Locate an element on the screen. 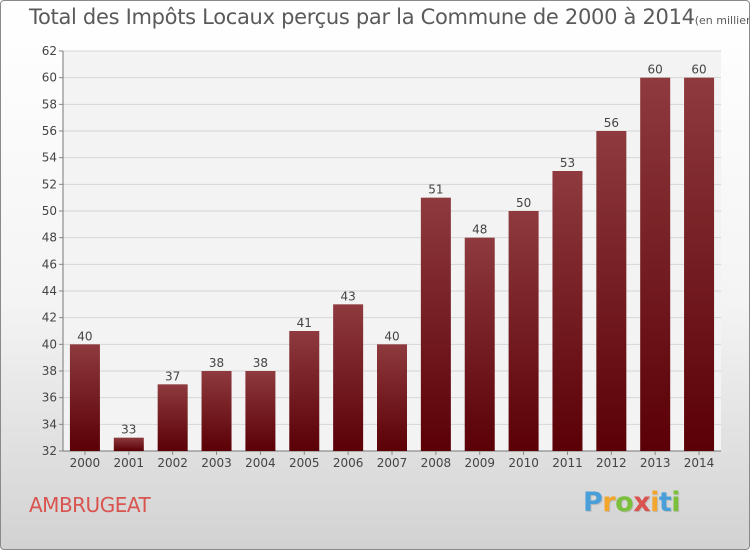 The height and width of the screenshot is (550, 750). bar-2002 is located at coordinates (172, 417).